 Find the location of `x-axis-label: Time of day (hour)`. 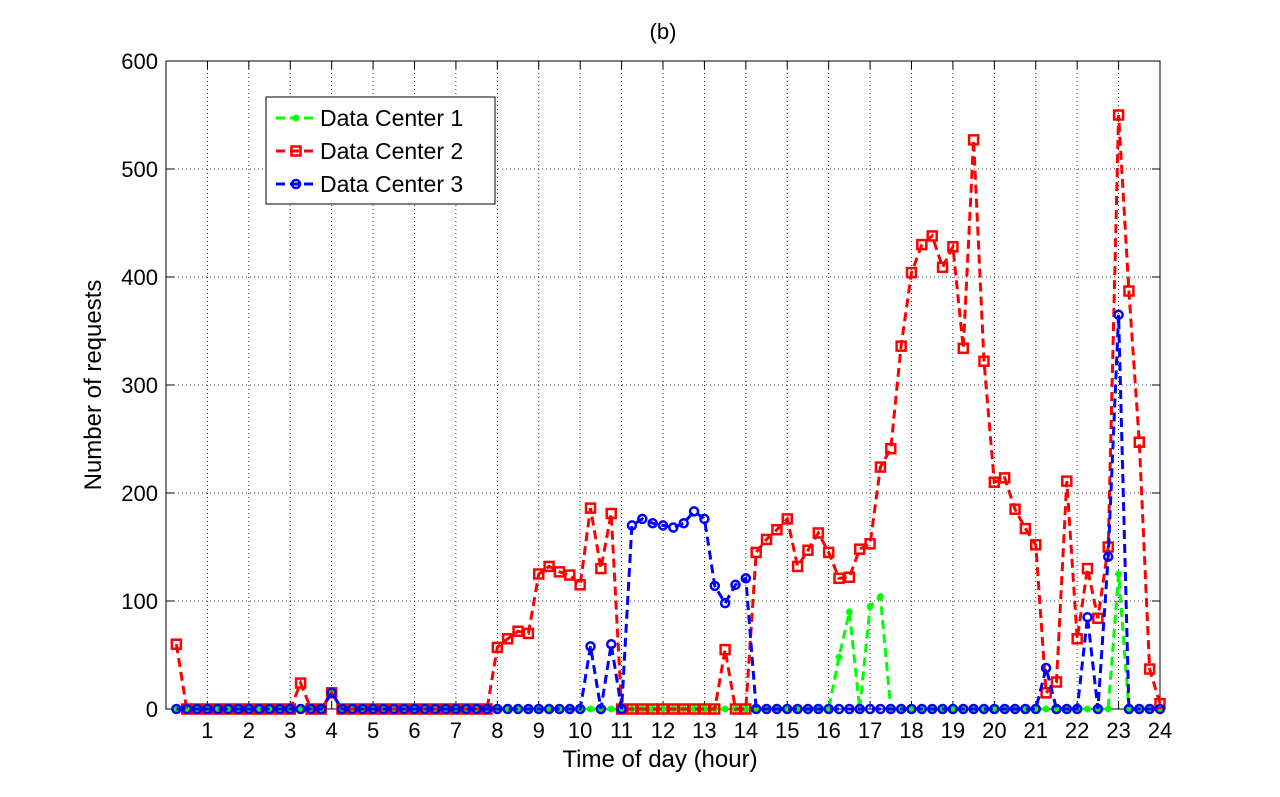

x-axis-label: Time of day (hour) is located at coordinates (659, 759).